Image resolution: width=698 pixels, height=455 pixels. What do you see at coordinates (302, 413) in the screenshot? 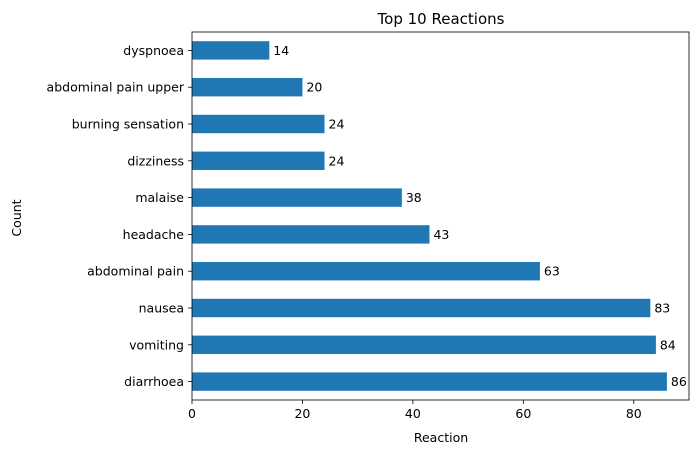
I see `x-tick-label: 20` at bounding box center [302, 413].